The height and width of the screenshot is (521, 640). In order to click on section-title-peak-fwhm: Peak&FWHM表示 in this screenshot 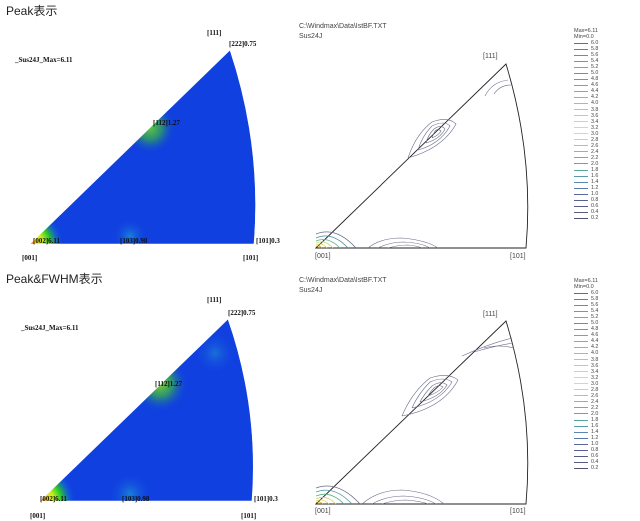, I will do `click(54, 279)`.